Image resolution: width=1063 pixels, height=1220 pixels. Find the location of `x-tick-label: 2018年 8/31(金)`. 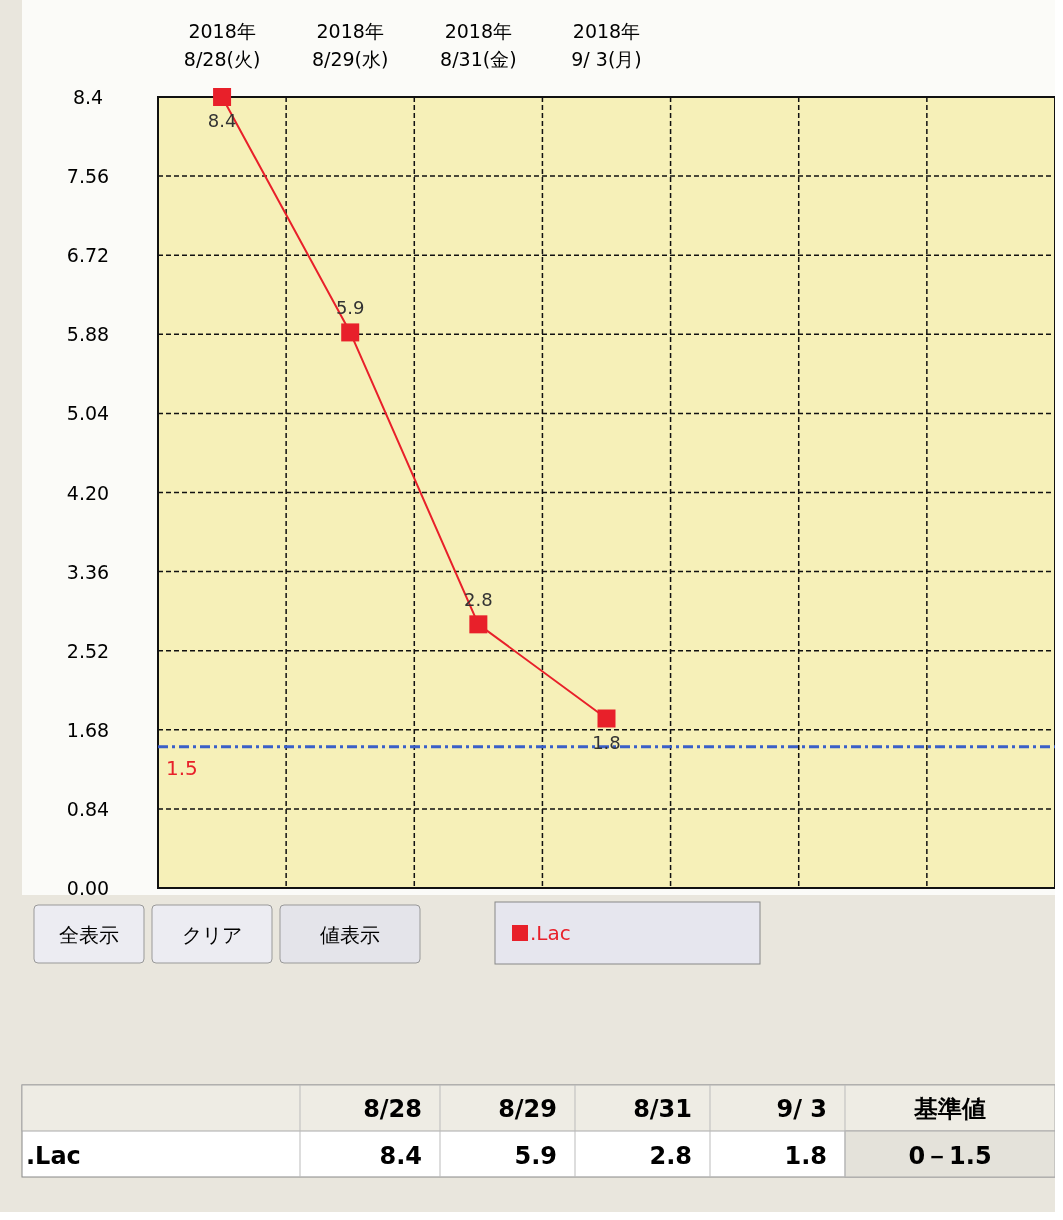

x-tick-label: 2018年 8/31(金) is located at coordinates (478, 45).